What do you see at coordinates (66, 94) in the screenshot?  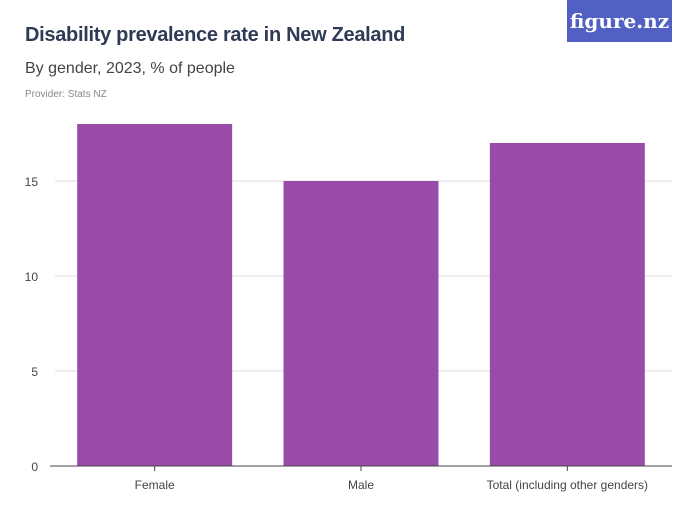 I see `provider-label: Provider: Stats NZ` at bounding box center [66, 94].